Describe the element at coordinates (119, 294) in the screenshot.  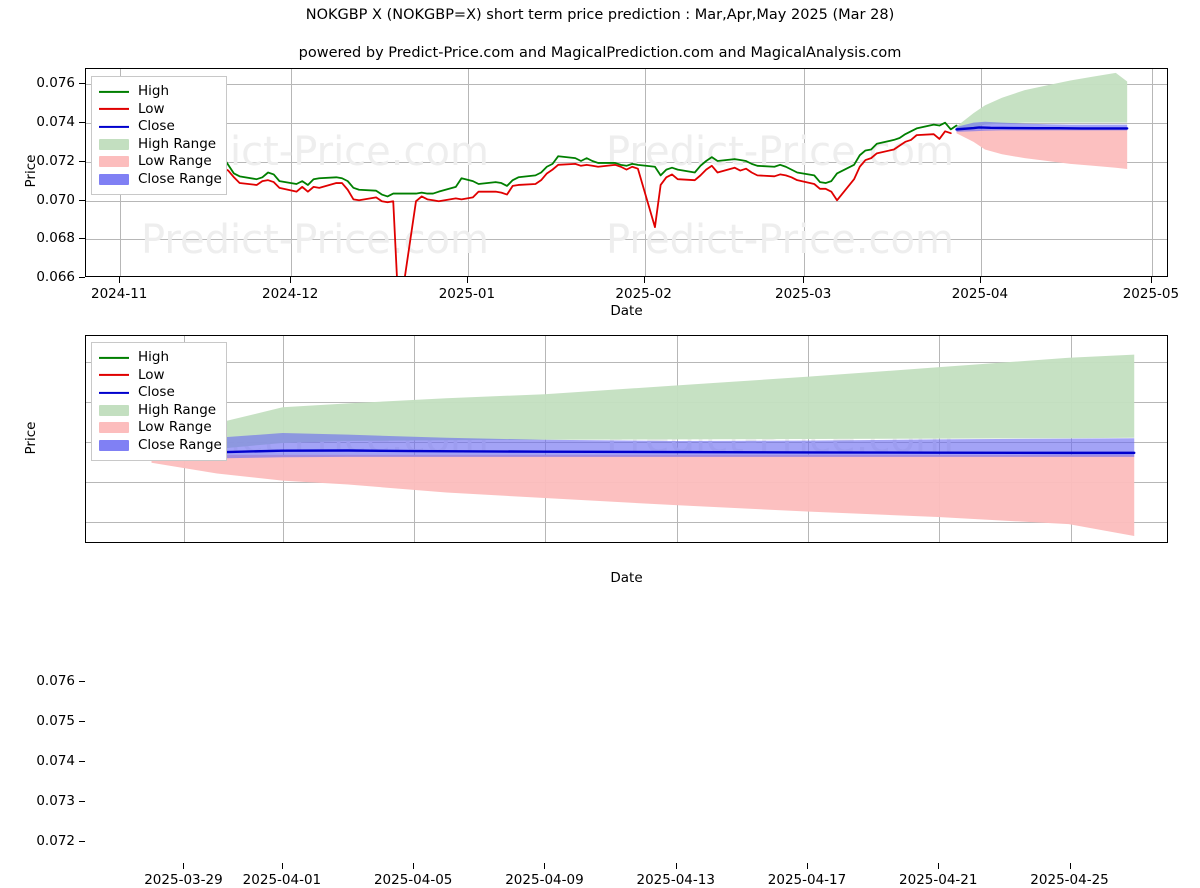
I see `x-axis-tick-label: 2024-11` at that location.